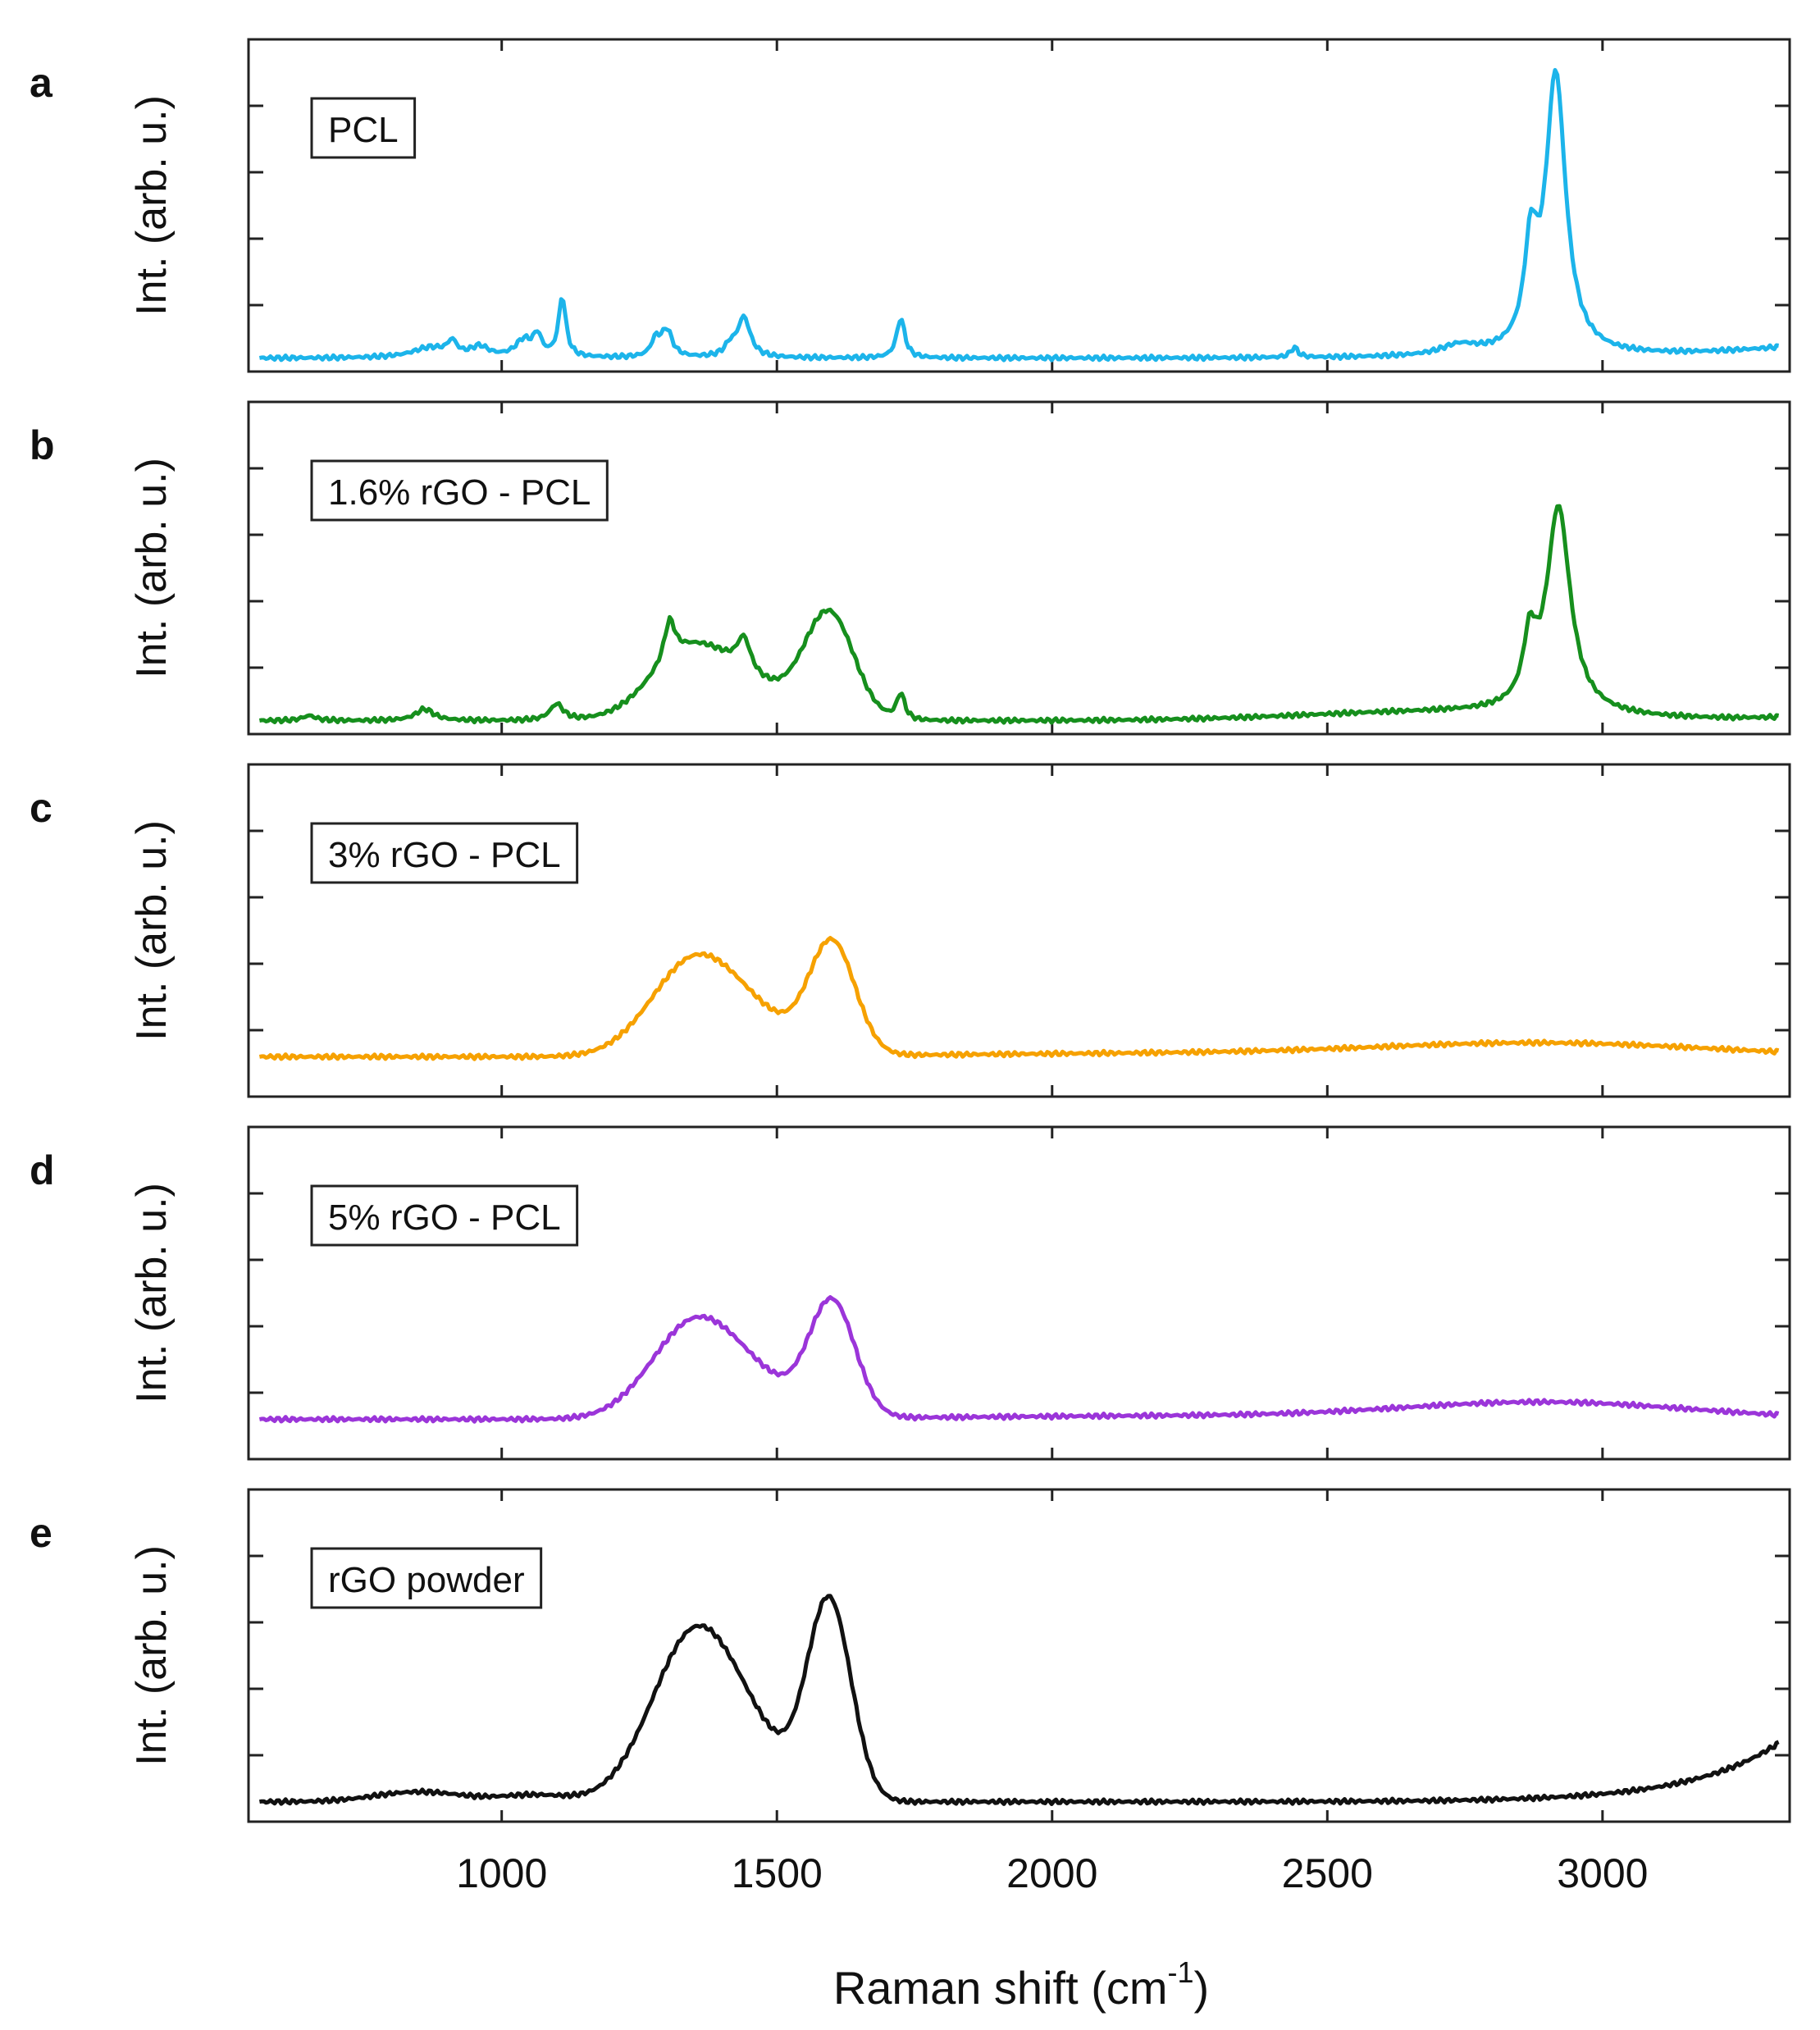 This screenshot has height=2030, width=1820. Describe the element at coordinates (42, 445) in the screenshot. I see `panel-letter: b` at that location.